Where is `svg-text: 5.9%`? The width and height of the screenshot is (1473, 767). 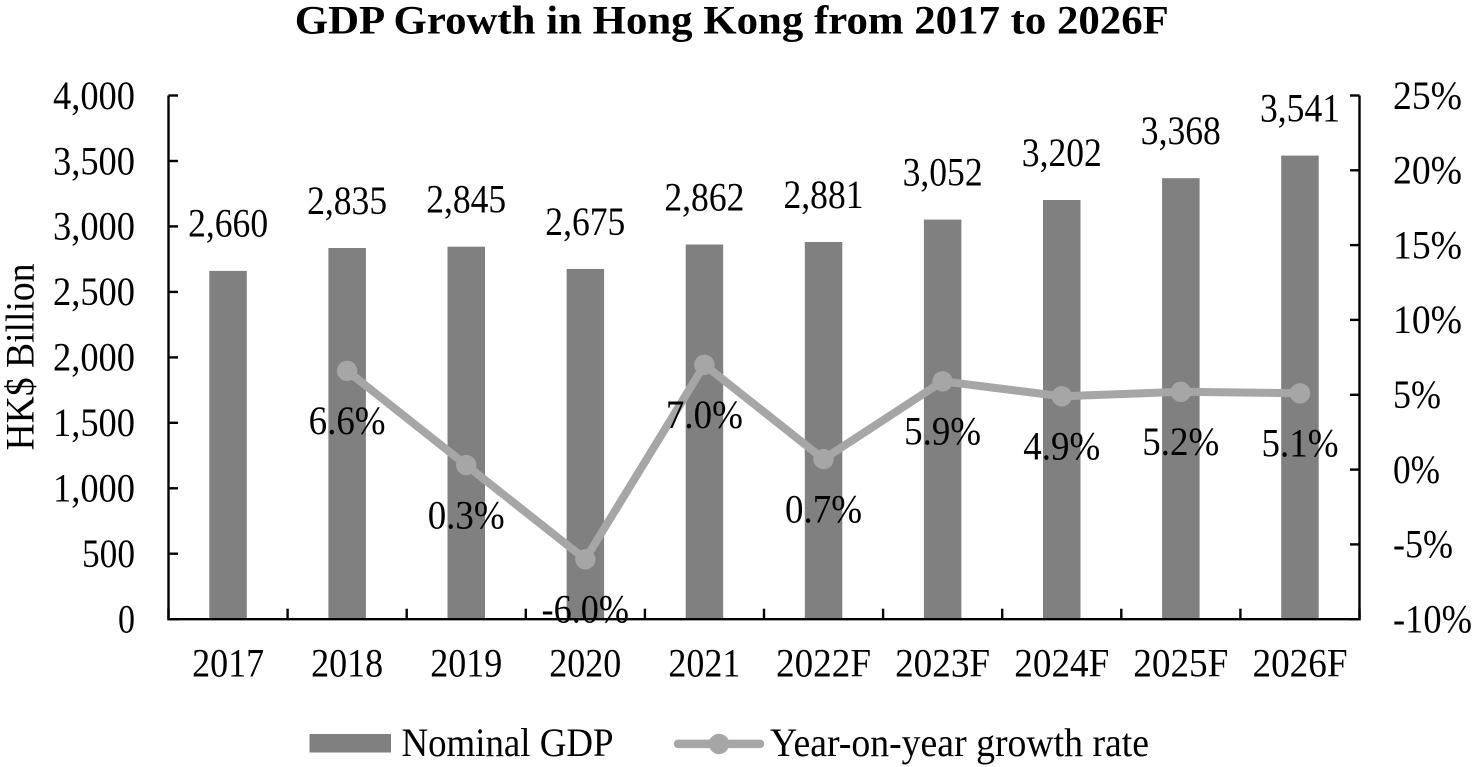 svg-text: 5.9% is located at coordinates (942, 431).